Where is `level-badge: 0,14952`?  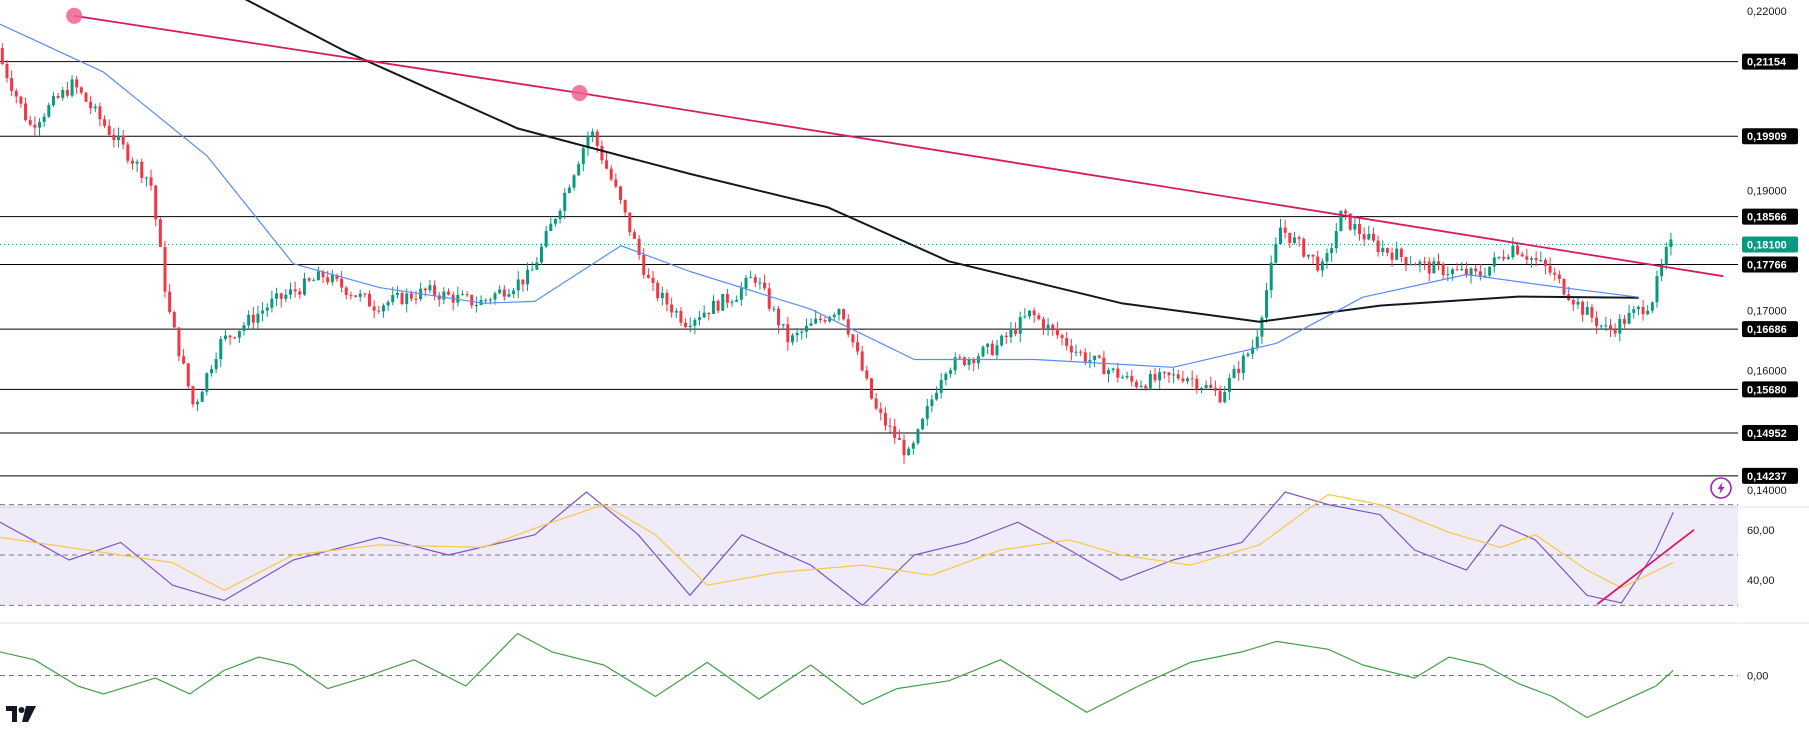 level-badge: 0,14952 is located at coordinates (1770, 433).